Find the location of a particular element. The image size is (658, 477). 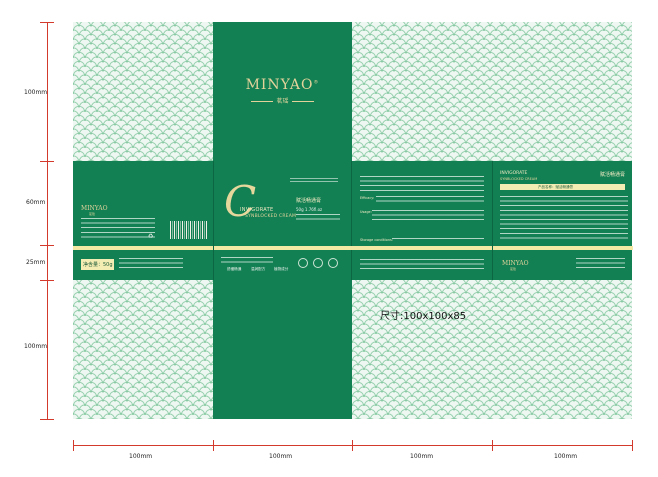

top-lid-panel: MINYAO® 茗瑶 is located at coordinates (282, 91).